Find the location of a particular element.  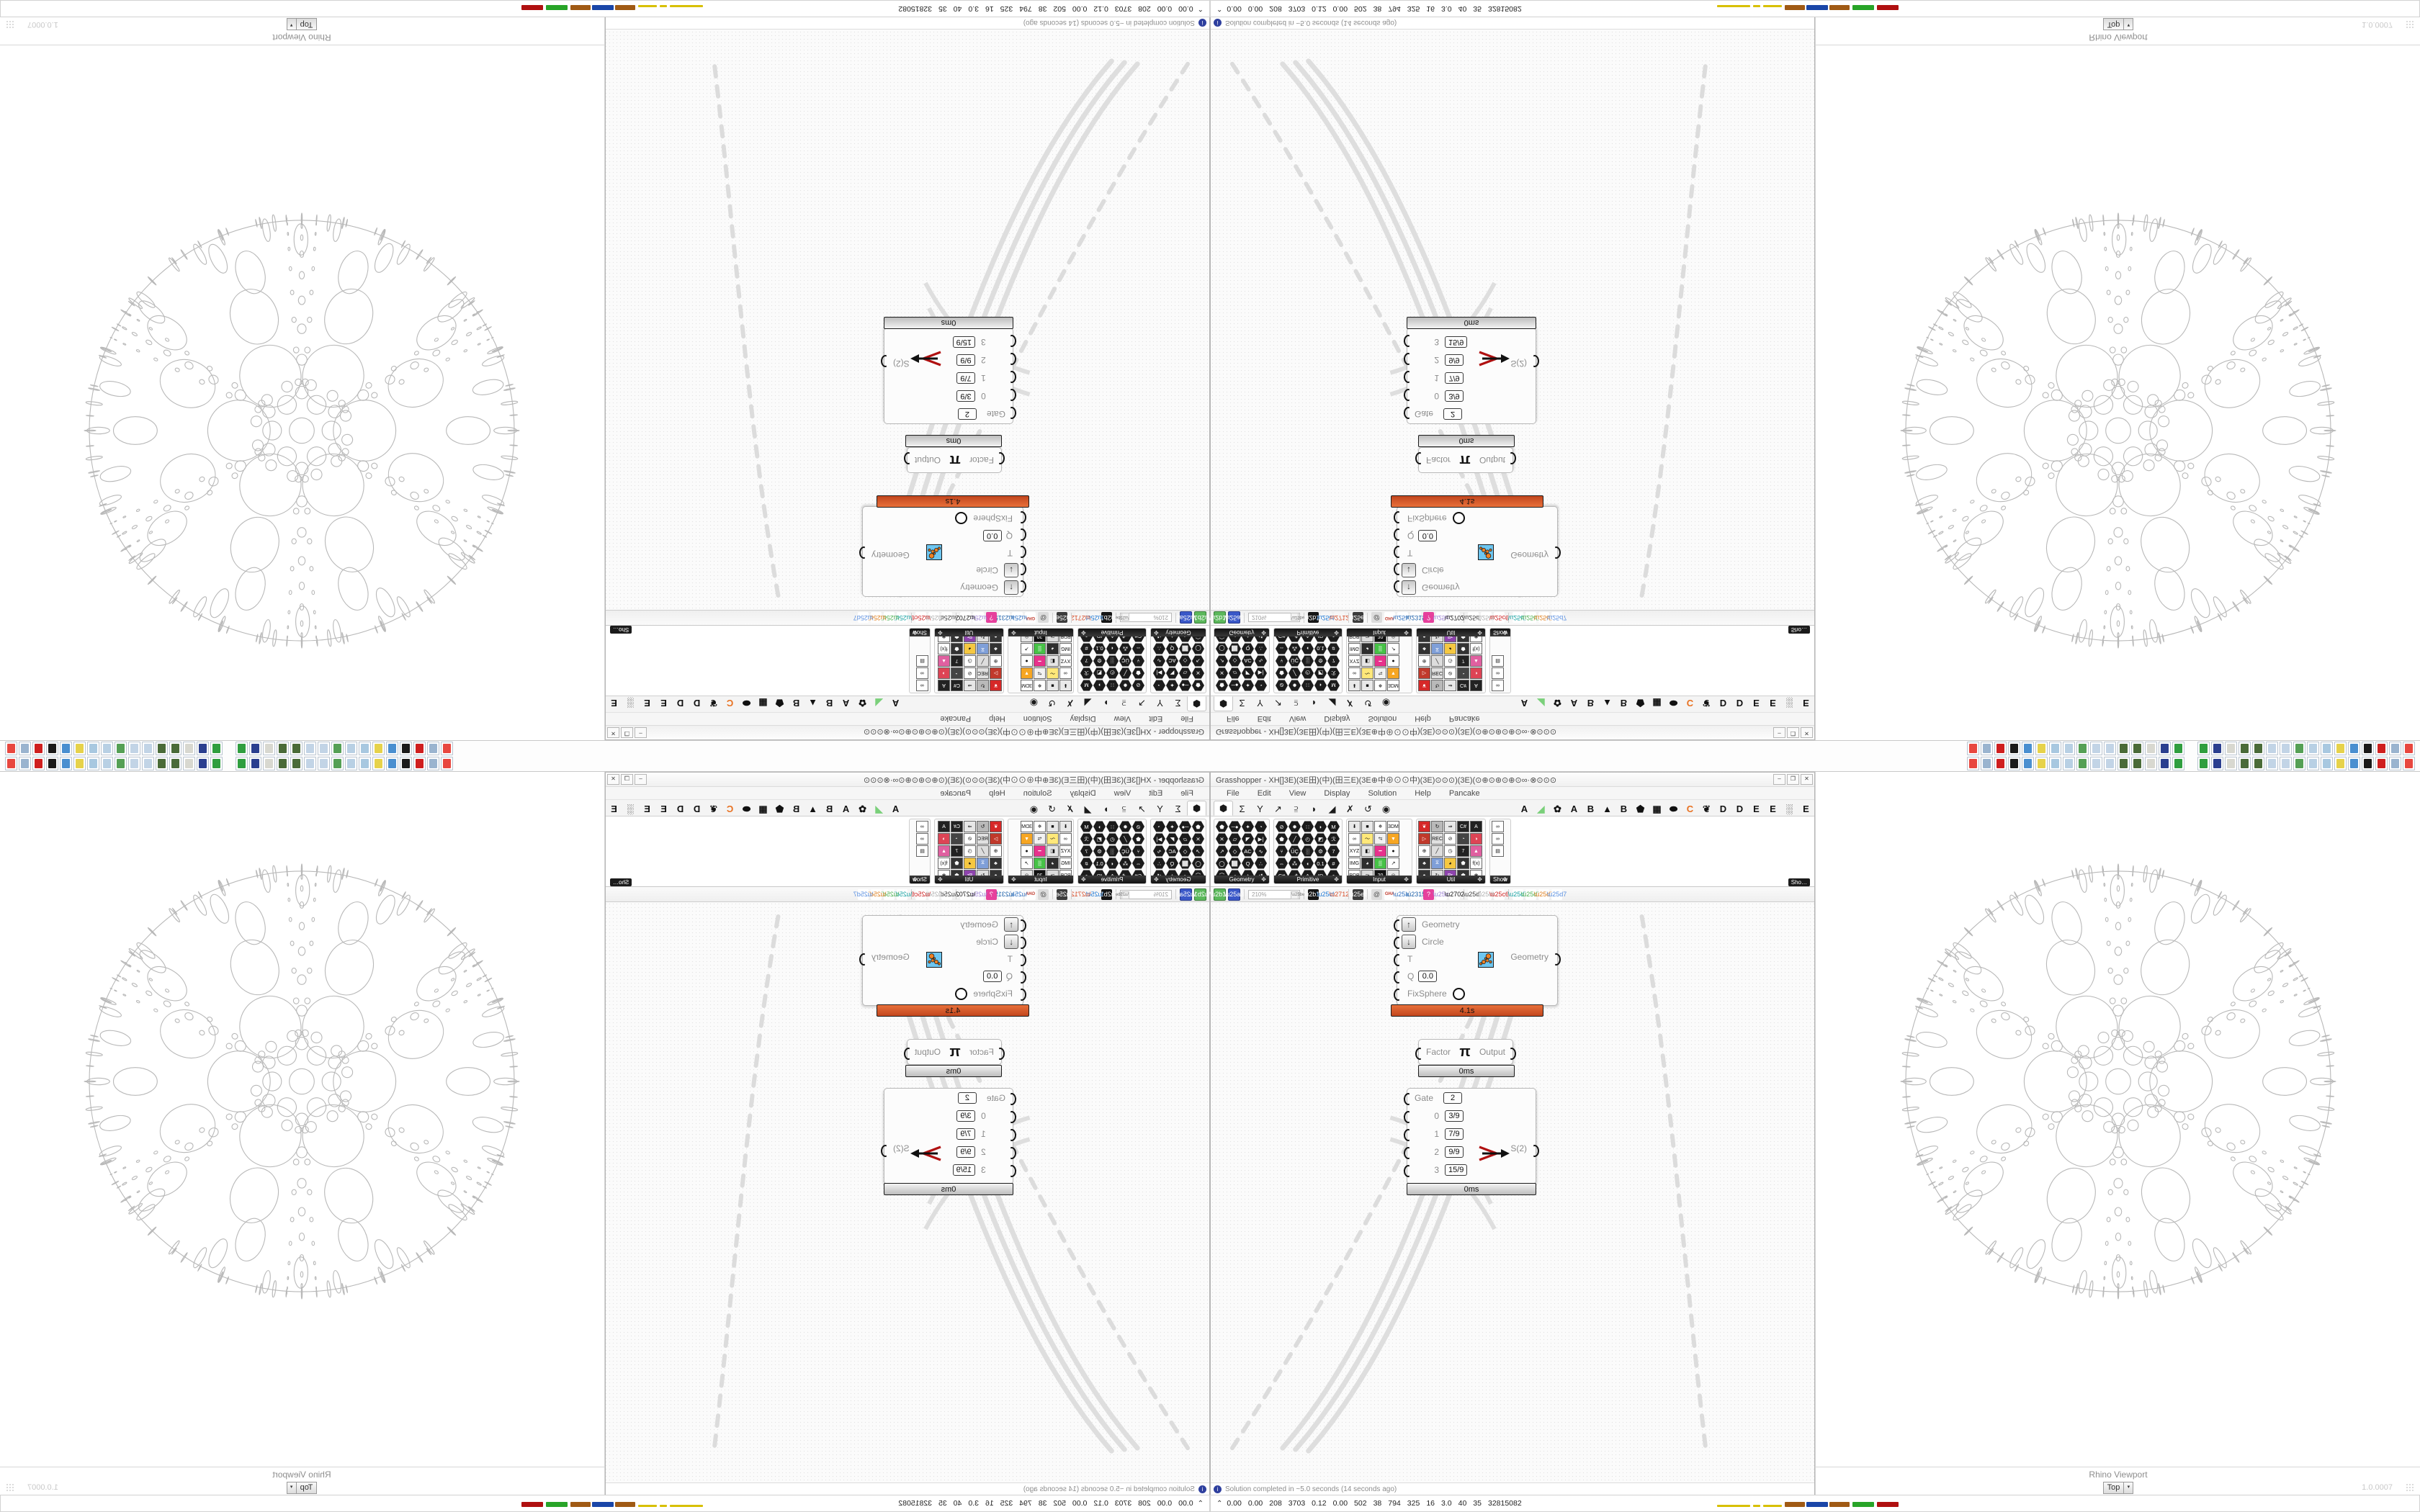

ribbon-params-tab: ⬢ is located at coordinates (1196, 808).